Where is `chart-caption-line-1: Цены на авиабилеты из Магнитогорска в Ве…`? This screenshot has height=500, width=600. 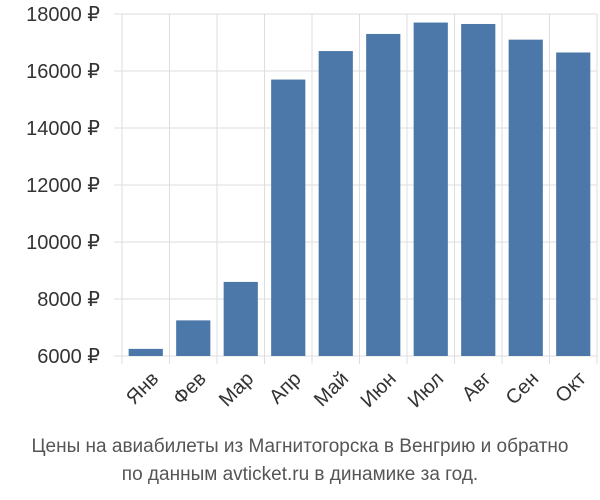 chart-caption-line-1: Цены на авиабилеты из Магнитогорска в Ве… is located at coordinates (300, 446).